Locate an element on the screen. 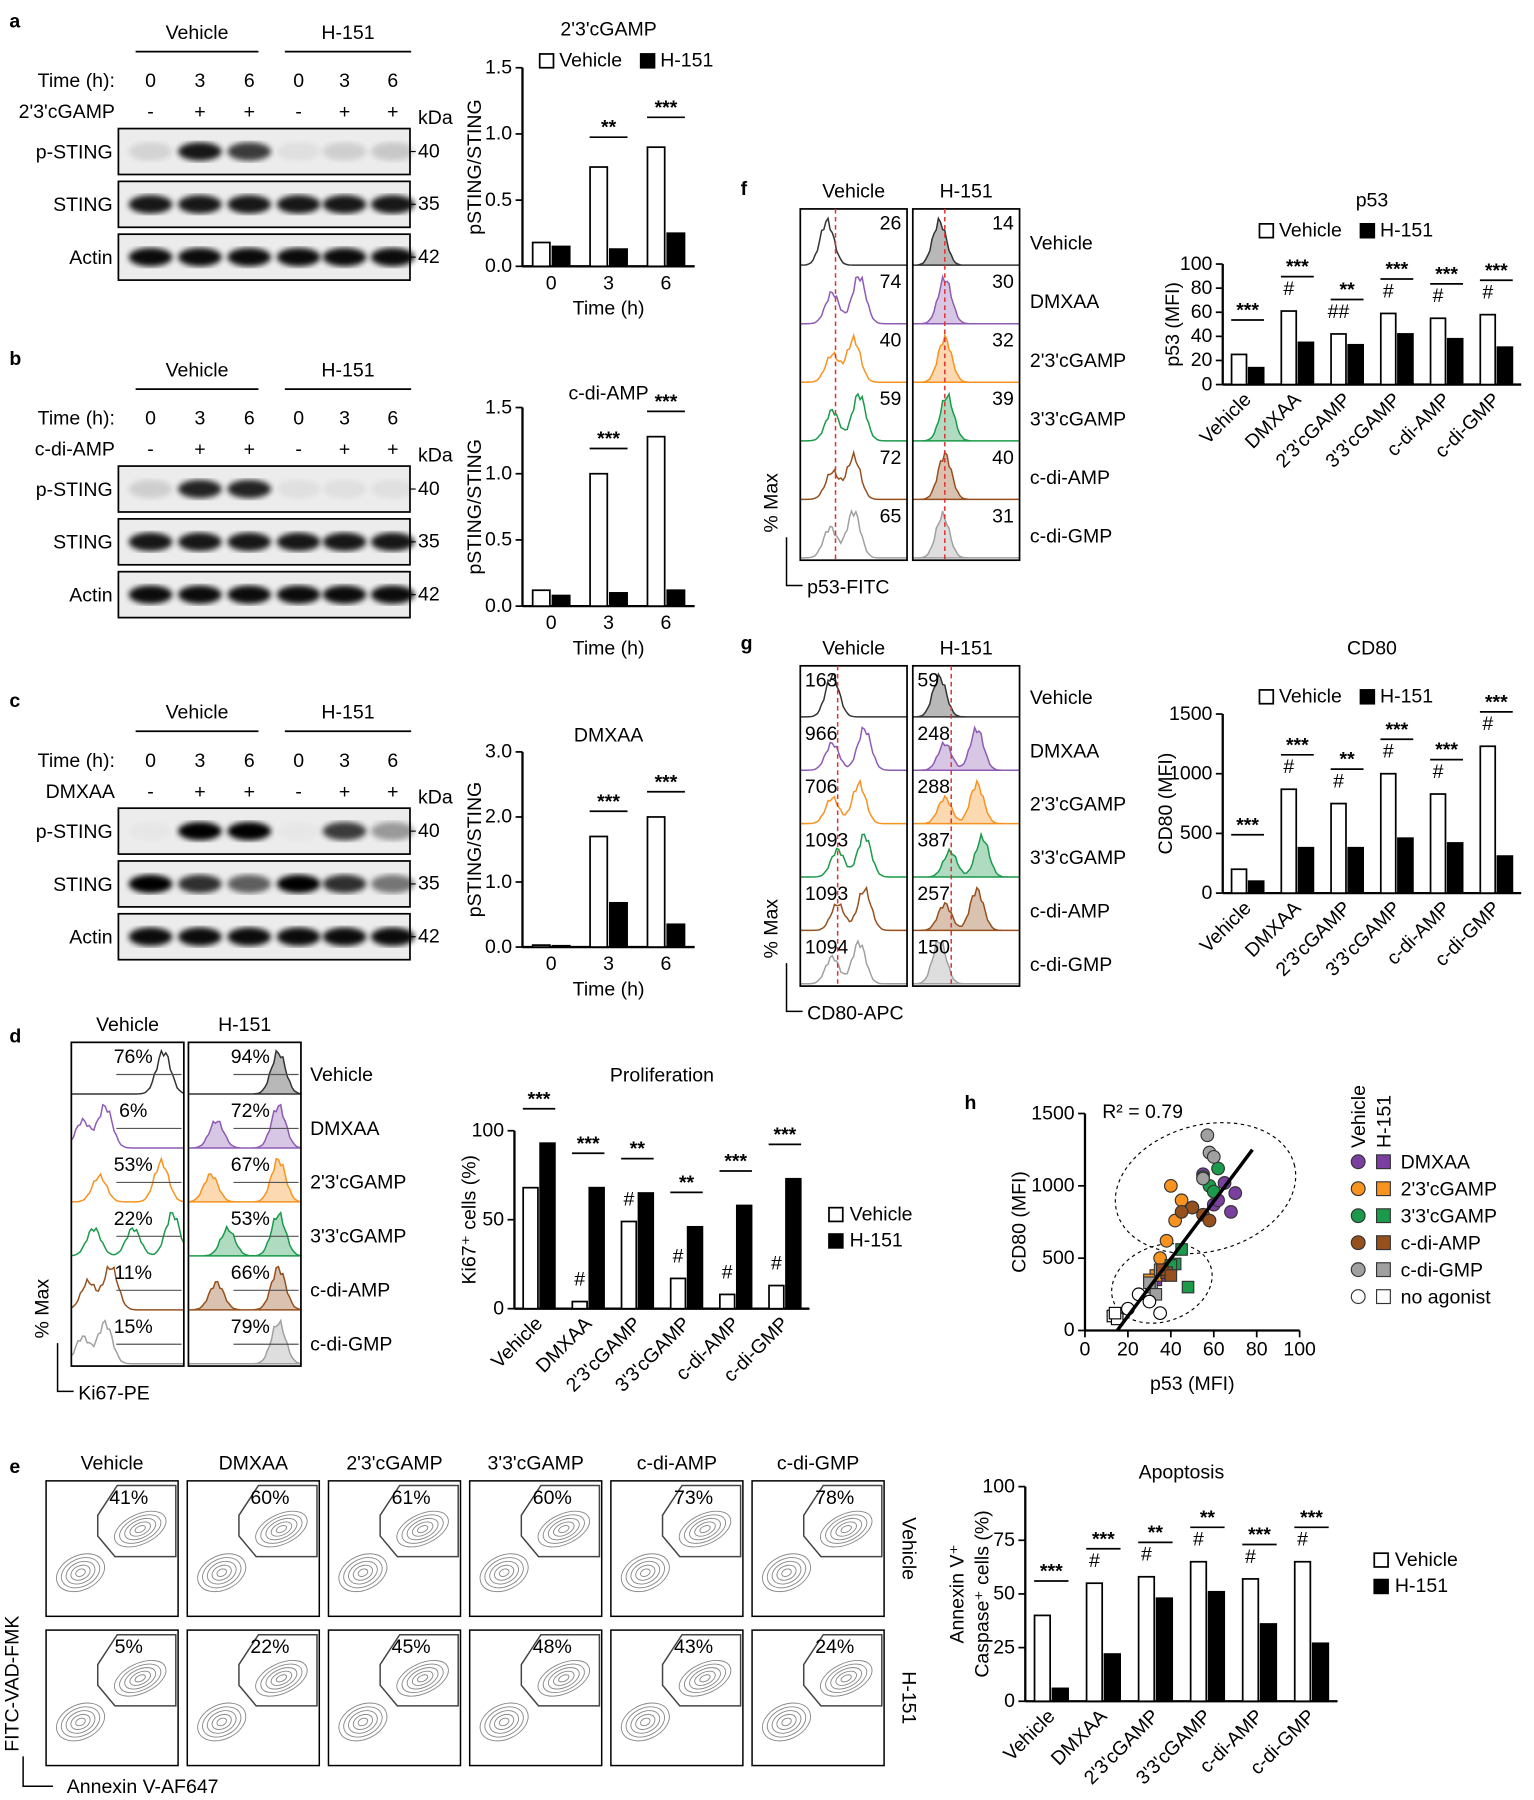  y-axis-label: pSTING/STING is located at coordinates (475, 849).